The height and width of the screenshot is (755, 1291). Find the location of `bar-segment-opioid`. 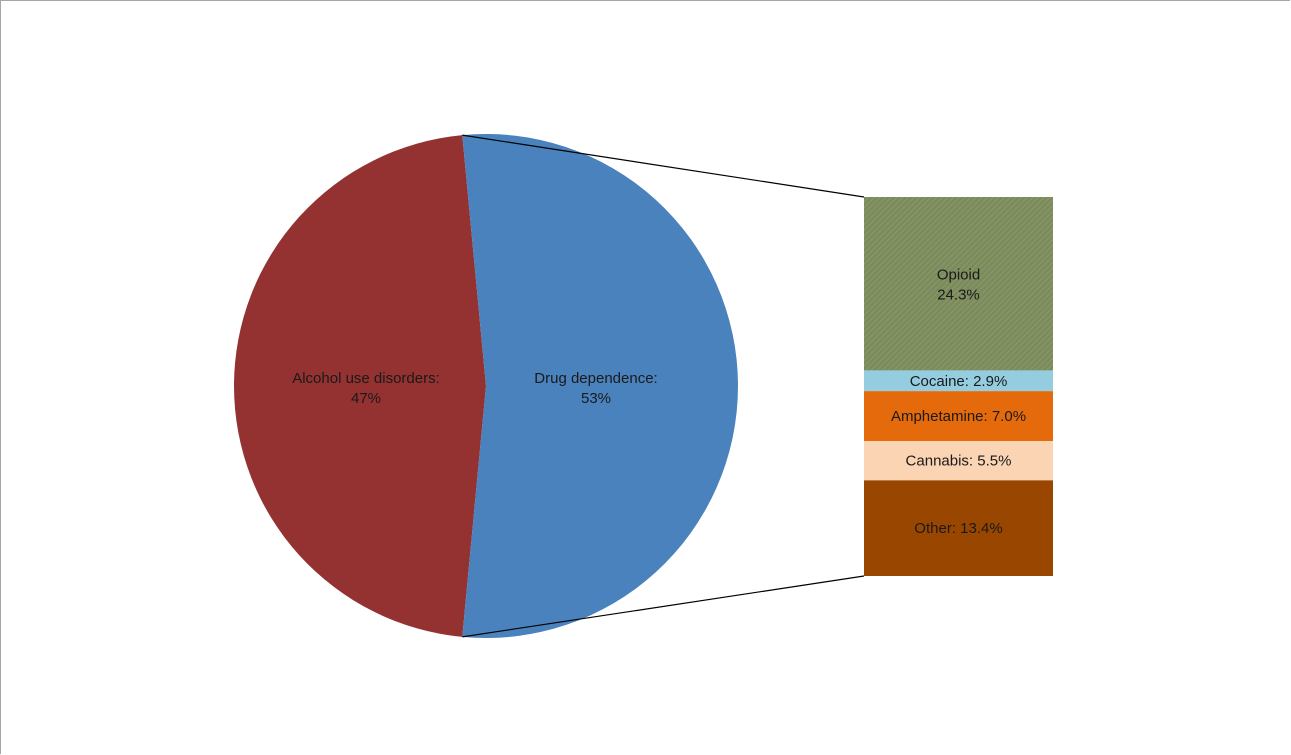

bar-segment-opioid is located at coordinates (958, 284).